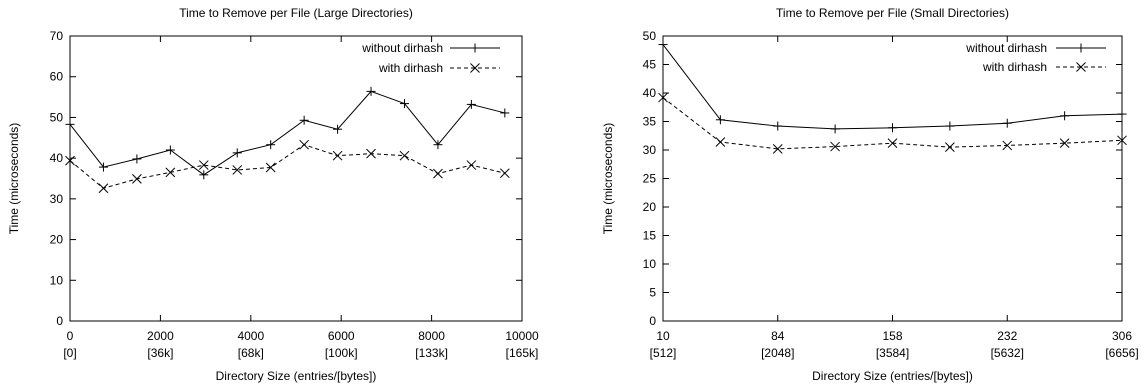 This screenshot has width=1146, height=389. Describe the element at coordinates (522, 353) in the screenshot. I see `x-tick-sublabel: [165k]` at that location.